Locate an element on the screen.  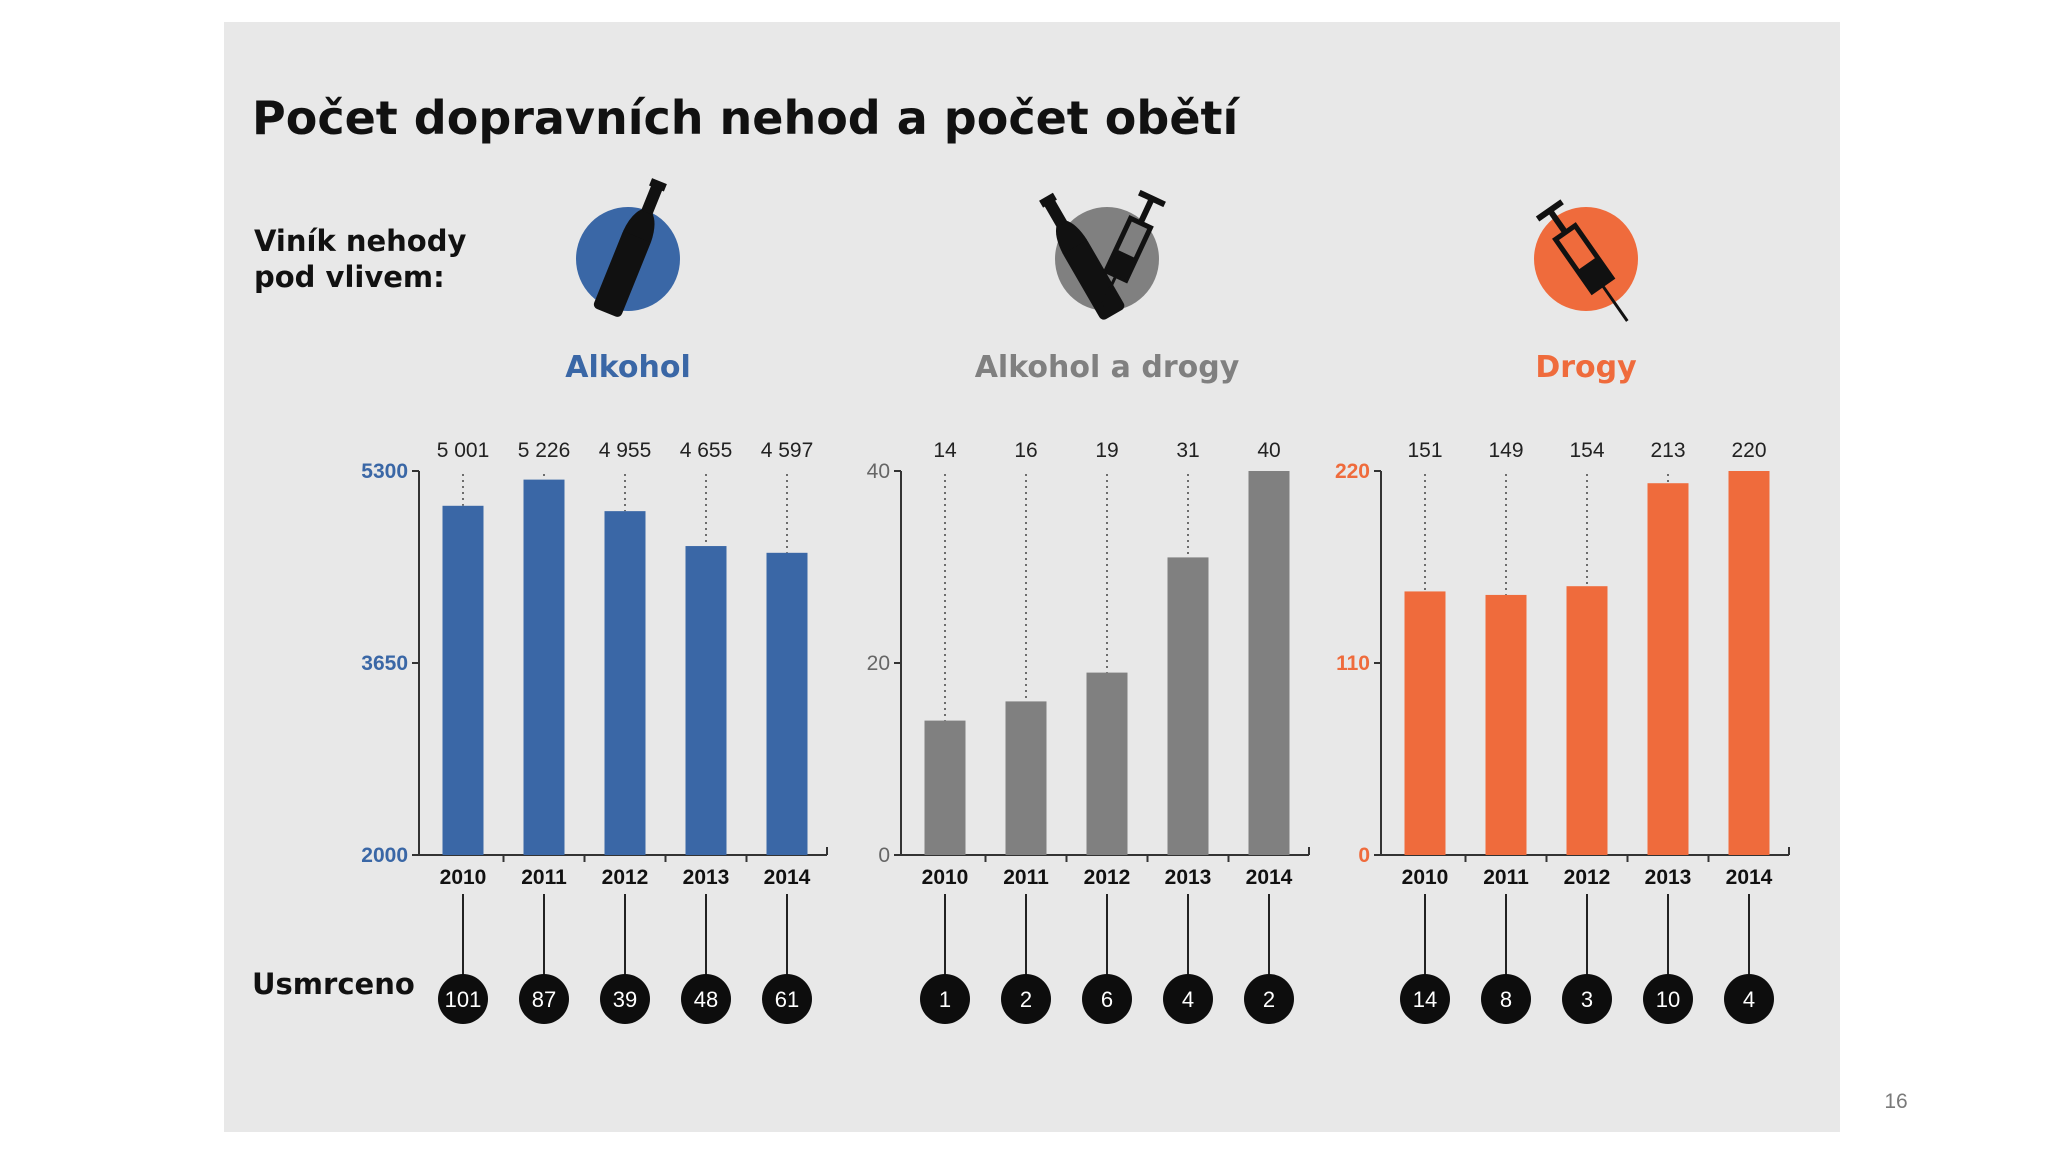
chart-title: Alkohol a drogy is located at coordinates (1107, 367).